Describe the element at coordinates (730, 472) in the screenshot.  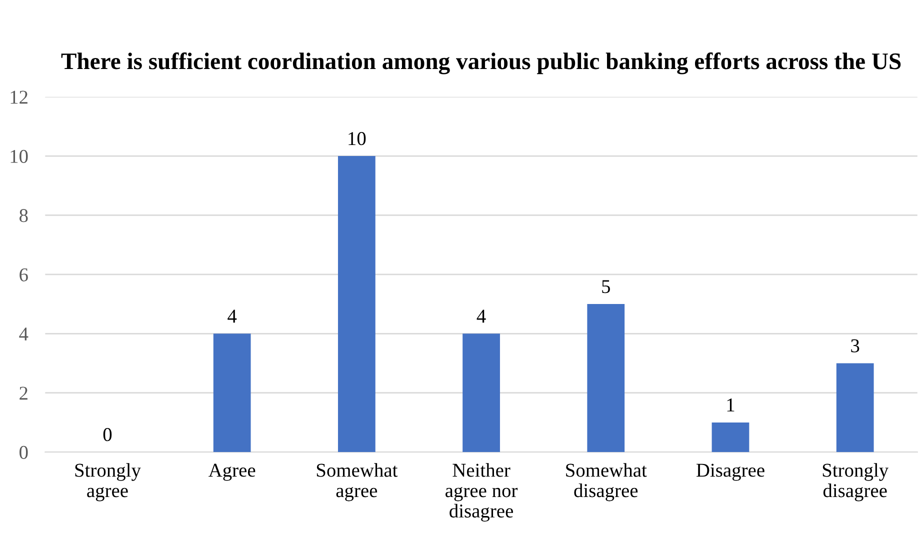
I see `x-tick-label: Disagree` at that location.